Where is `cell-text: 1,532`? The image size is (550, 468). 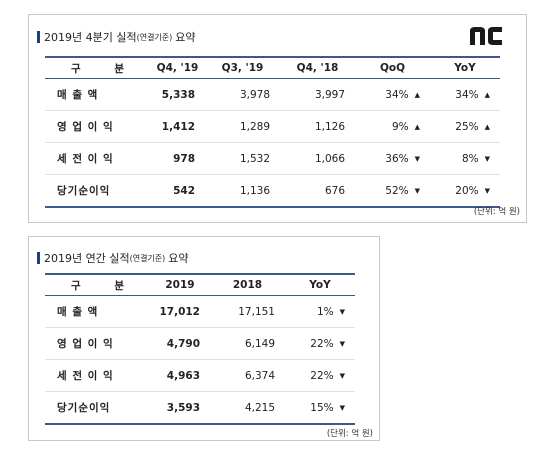 cell-text: 1,532 is located at coordinates (254, 158).